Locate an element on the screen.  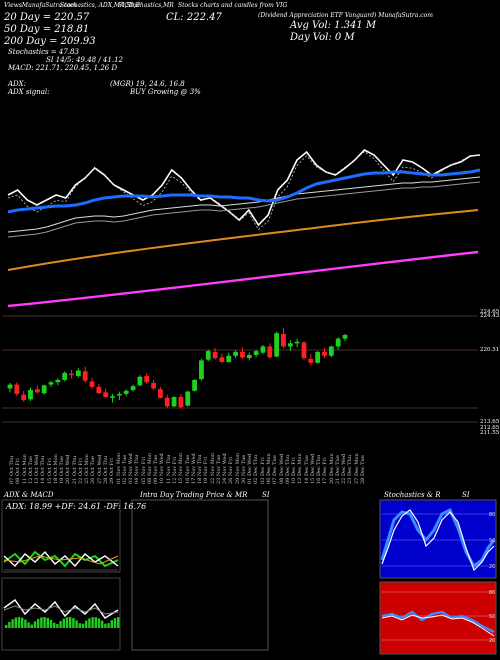
rsi-label: SI 14/5: 49.48 / 41.12 is located at coordinates (84, 60).